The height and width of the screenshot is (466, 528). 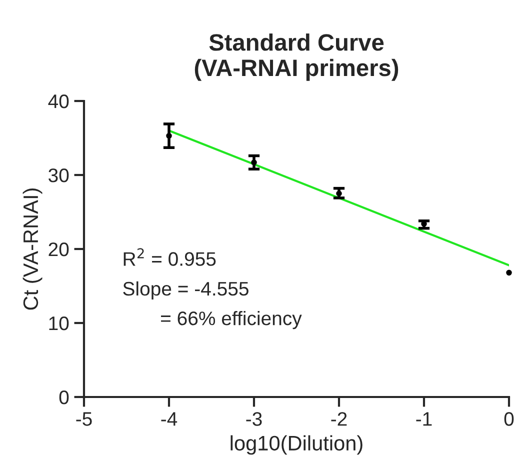 I want to click on y-tick-label: 30, so click(x=58, y=175).